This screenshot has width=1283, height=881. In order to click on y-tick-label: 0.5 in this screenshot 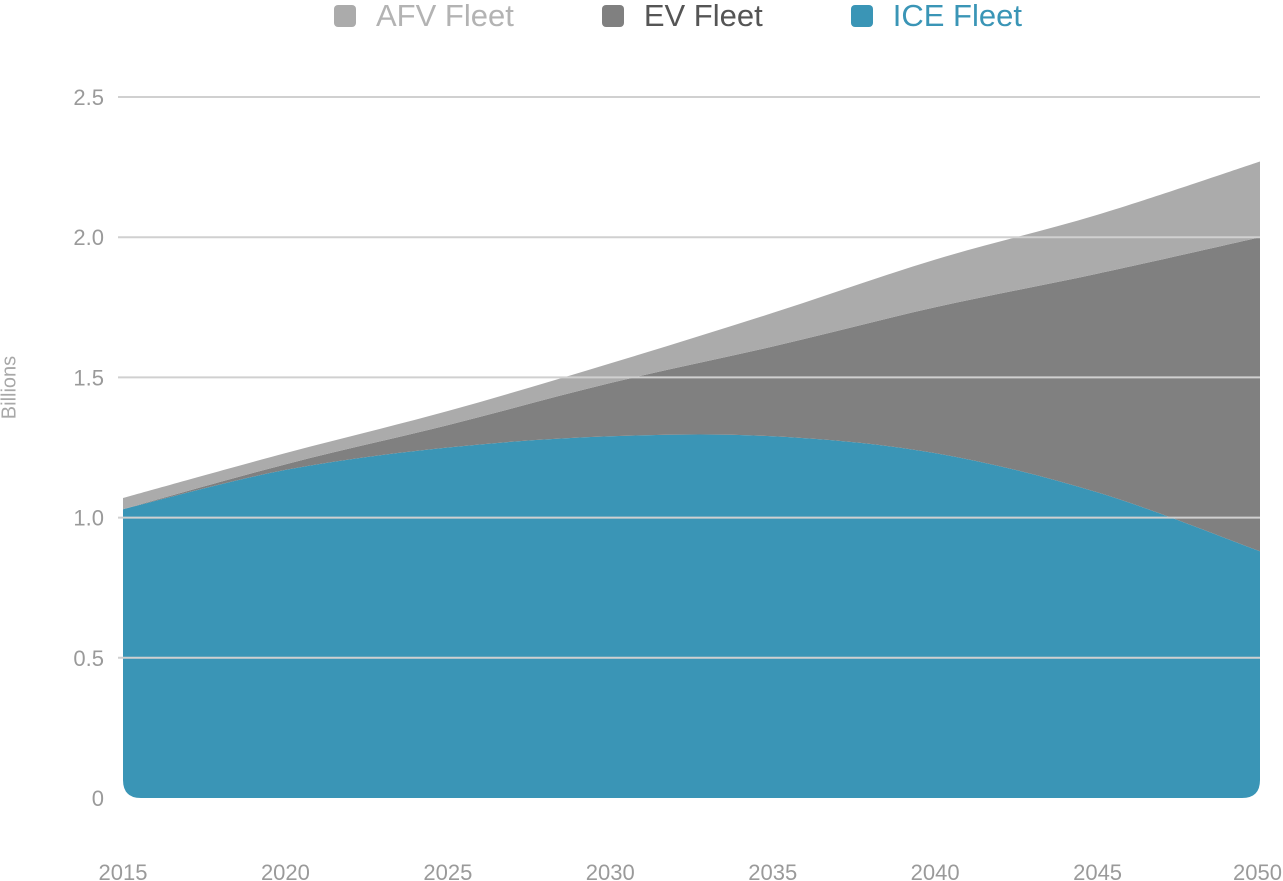, I will do `click(88, 658)`.